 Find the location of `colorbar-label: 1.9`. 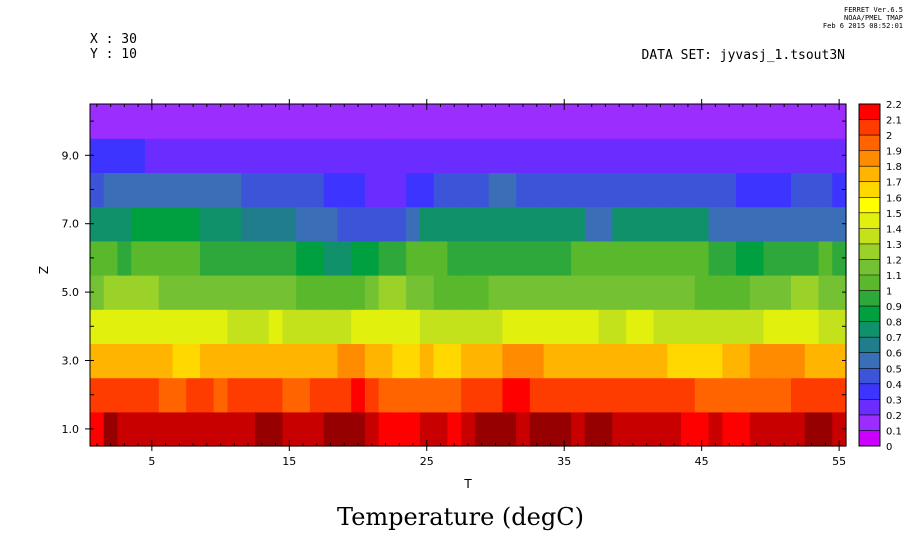

colorbar-label: 1.9 is located at coordinates (894, 152).